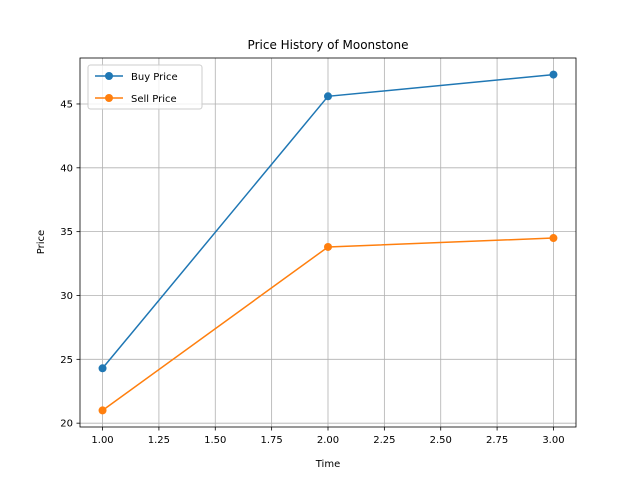 The height and width of the screenshot is (484, 640). What do you see at coordinates (102, 440) in the screenshot?
I see `x-tick-label: 1.00` at bounding box center [102, 440].